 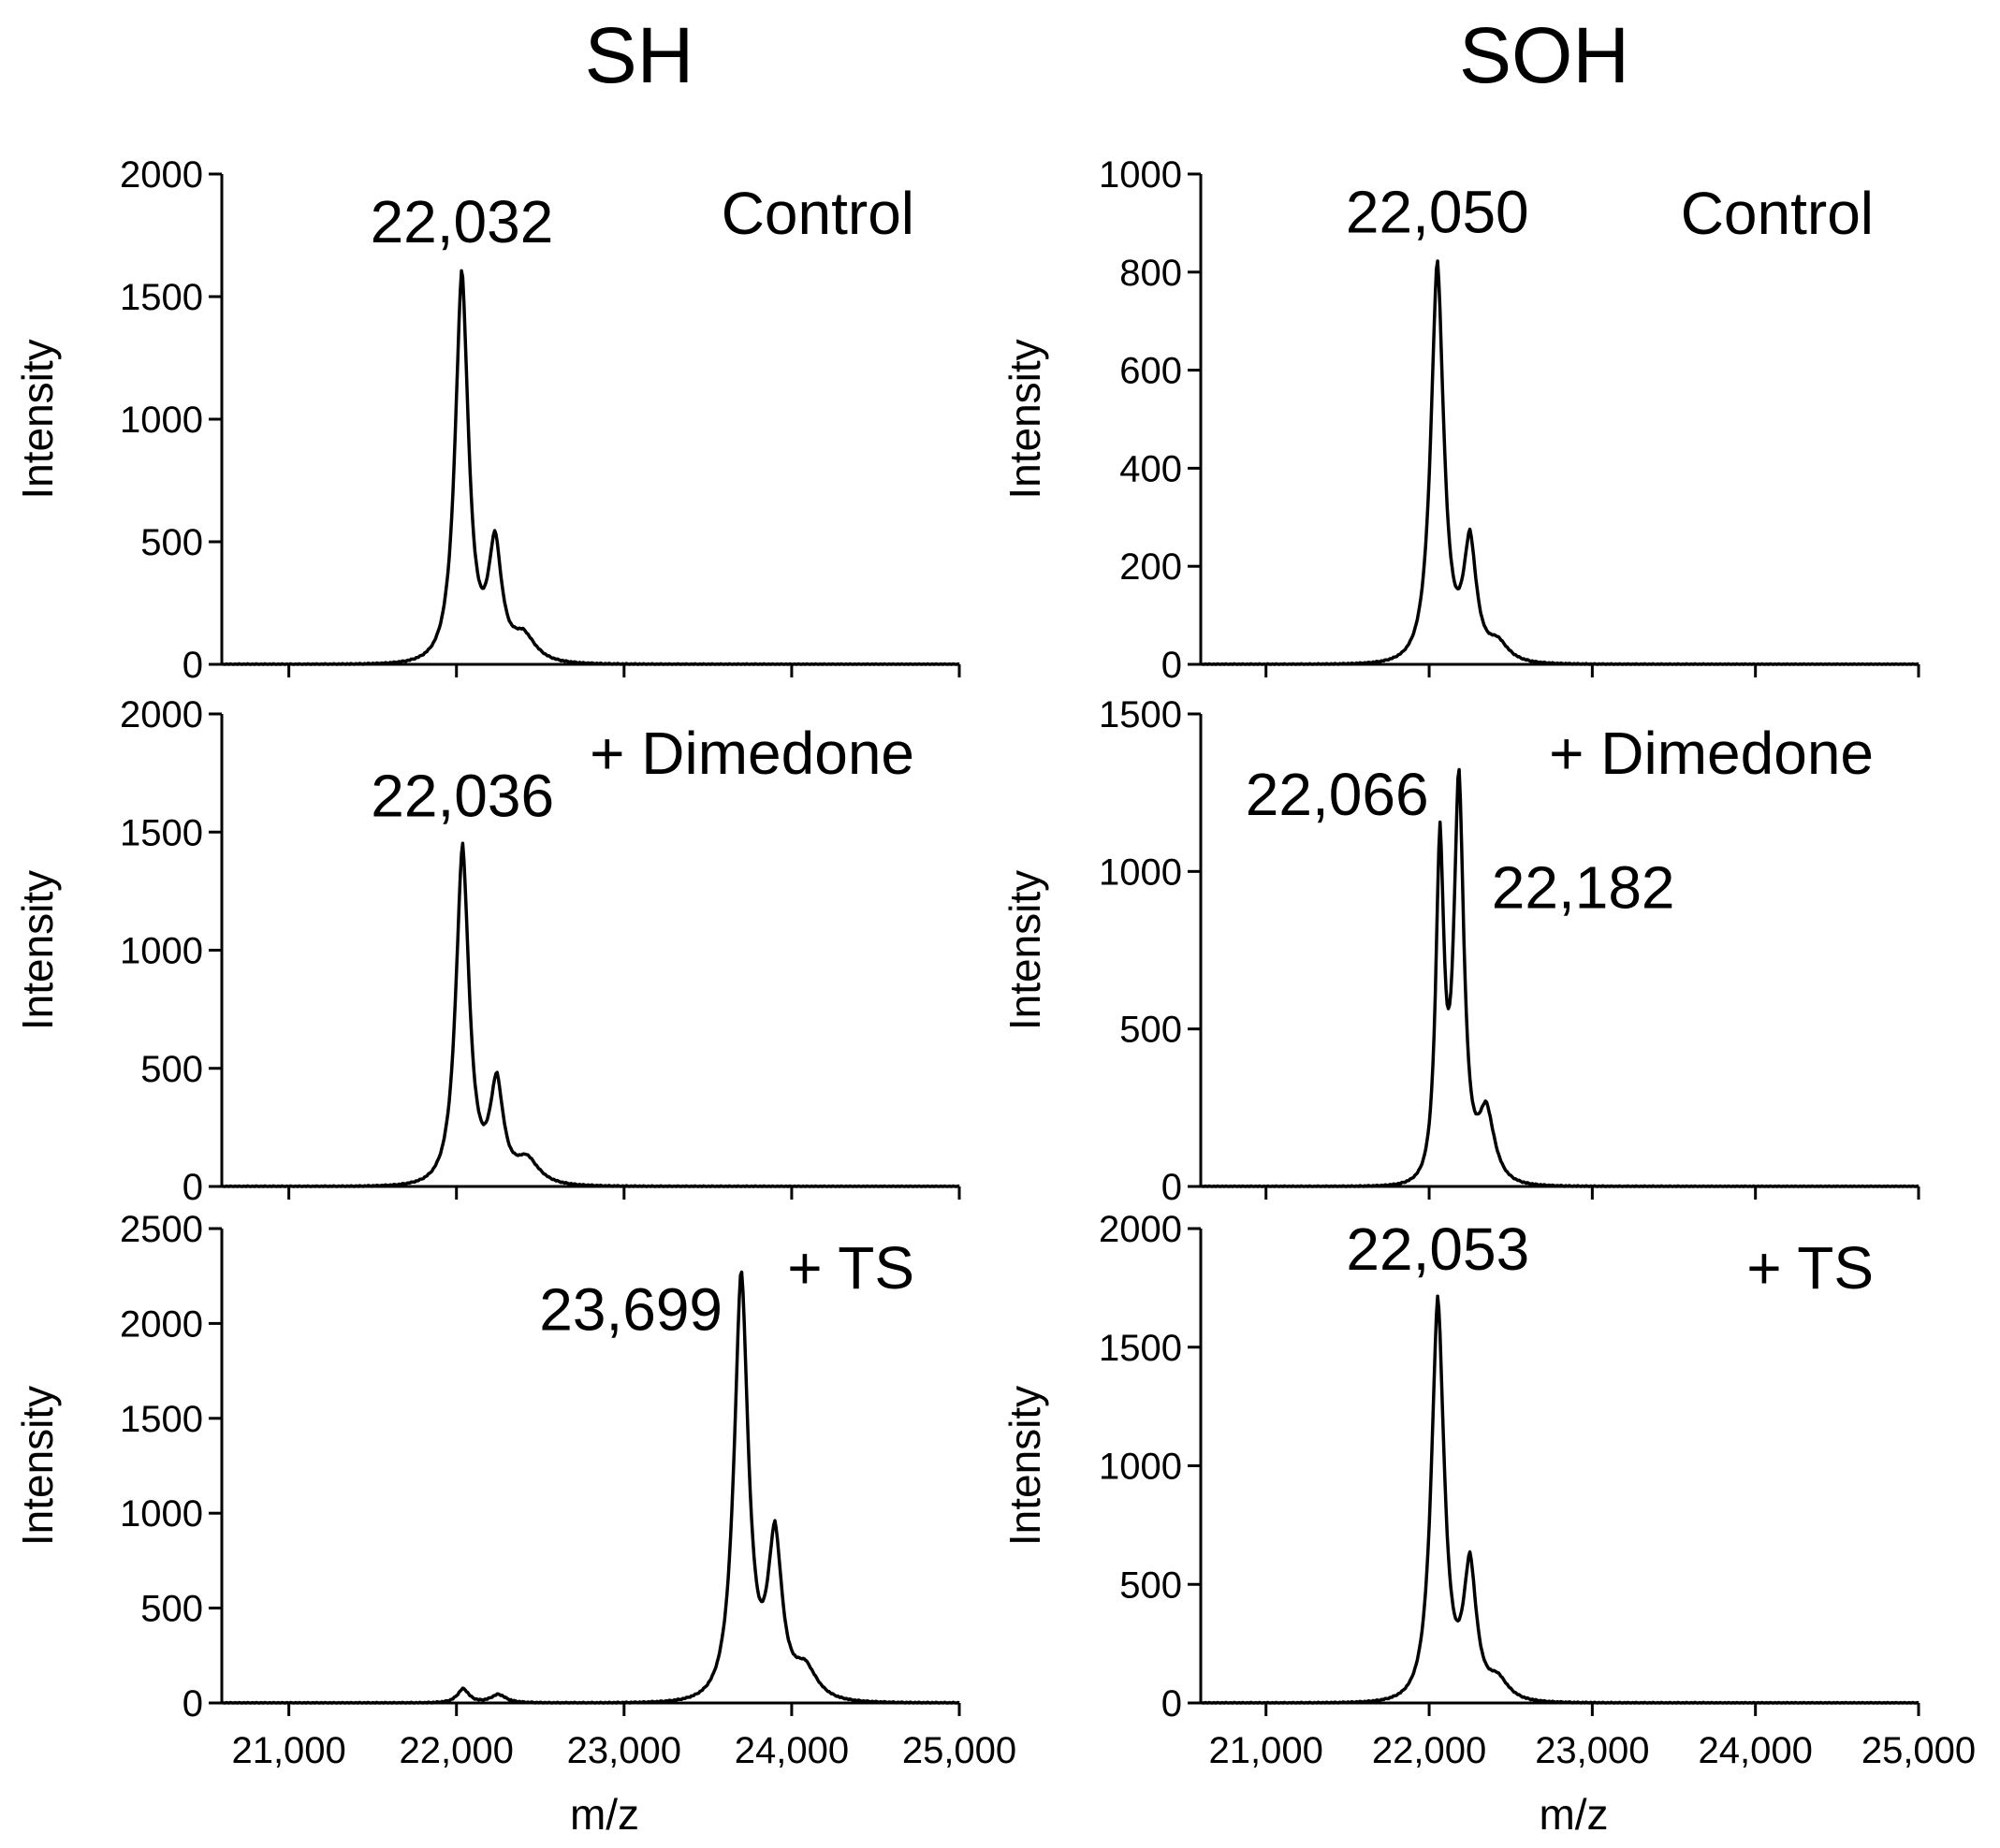 I want to click on y-tick-label: 600, so click(x=1150, y=371).